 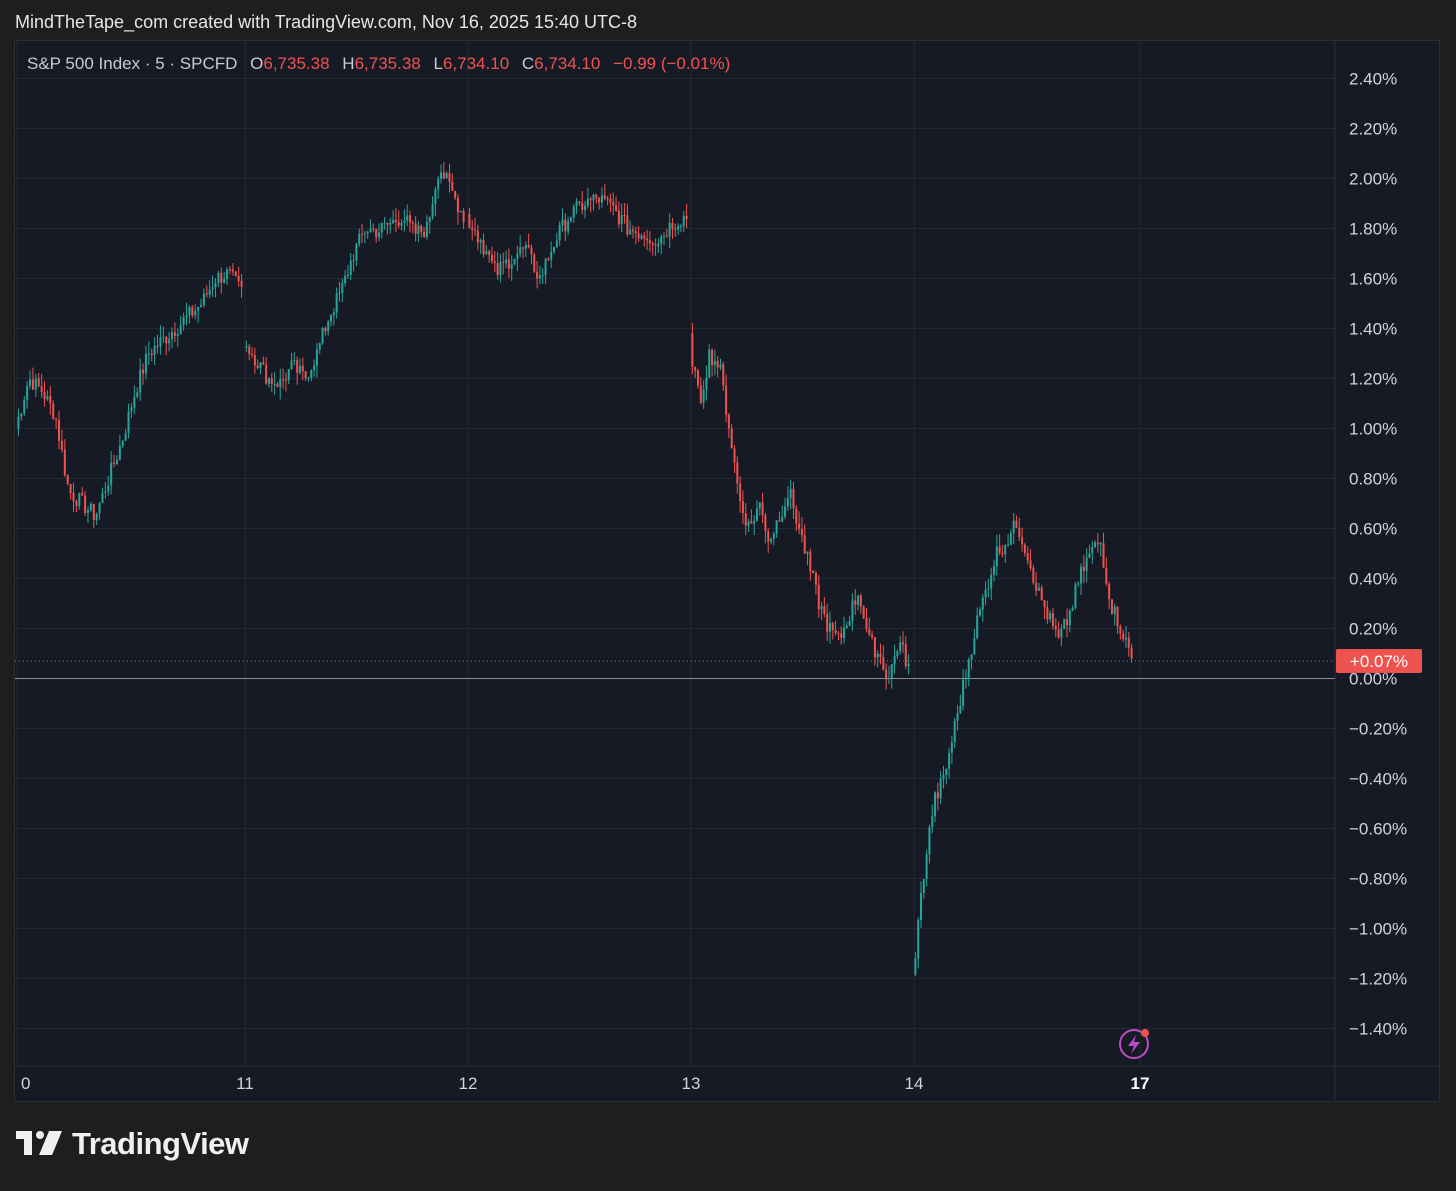 I want to click on x-tick-label: 0, so click(x=25, y=1083).